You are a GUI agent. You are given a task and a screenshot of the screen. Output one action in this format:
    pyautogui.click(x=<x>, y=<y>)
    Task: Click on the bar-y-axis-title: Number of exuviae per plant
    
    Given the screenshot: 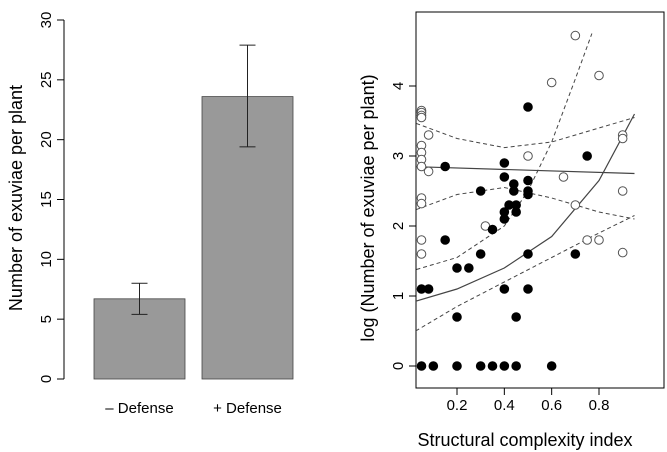 What is the action you would take?
    pyautogui.click(x=16, y=198)
    